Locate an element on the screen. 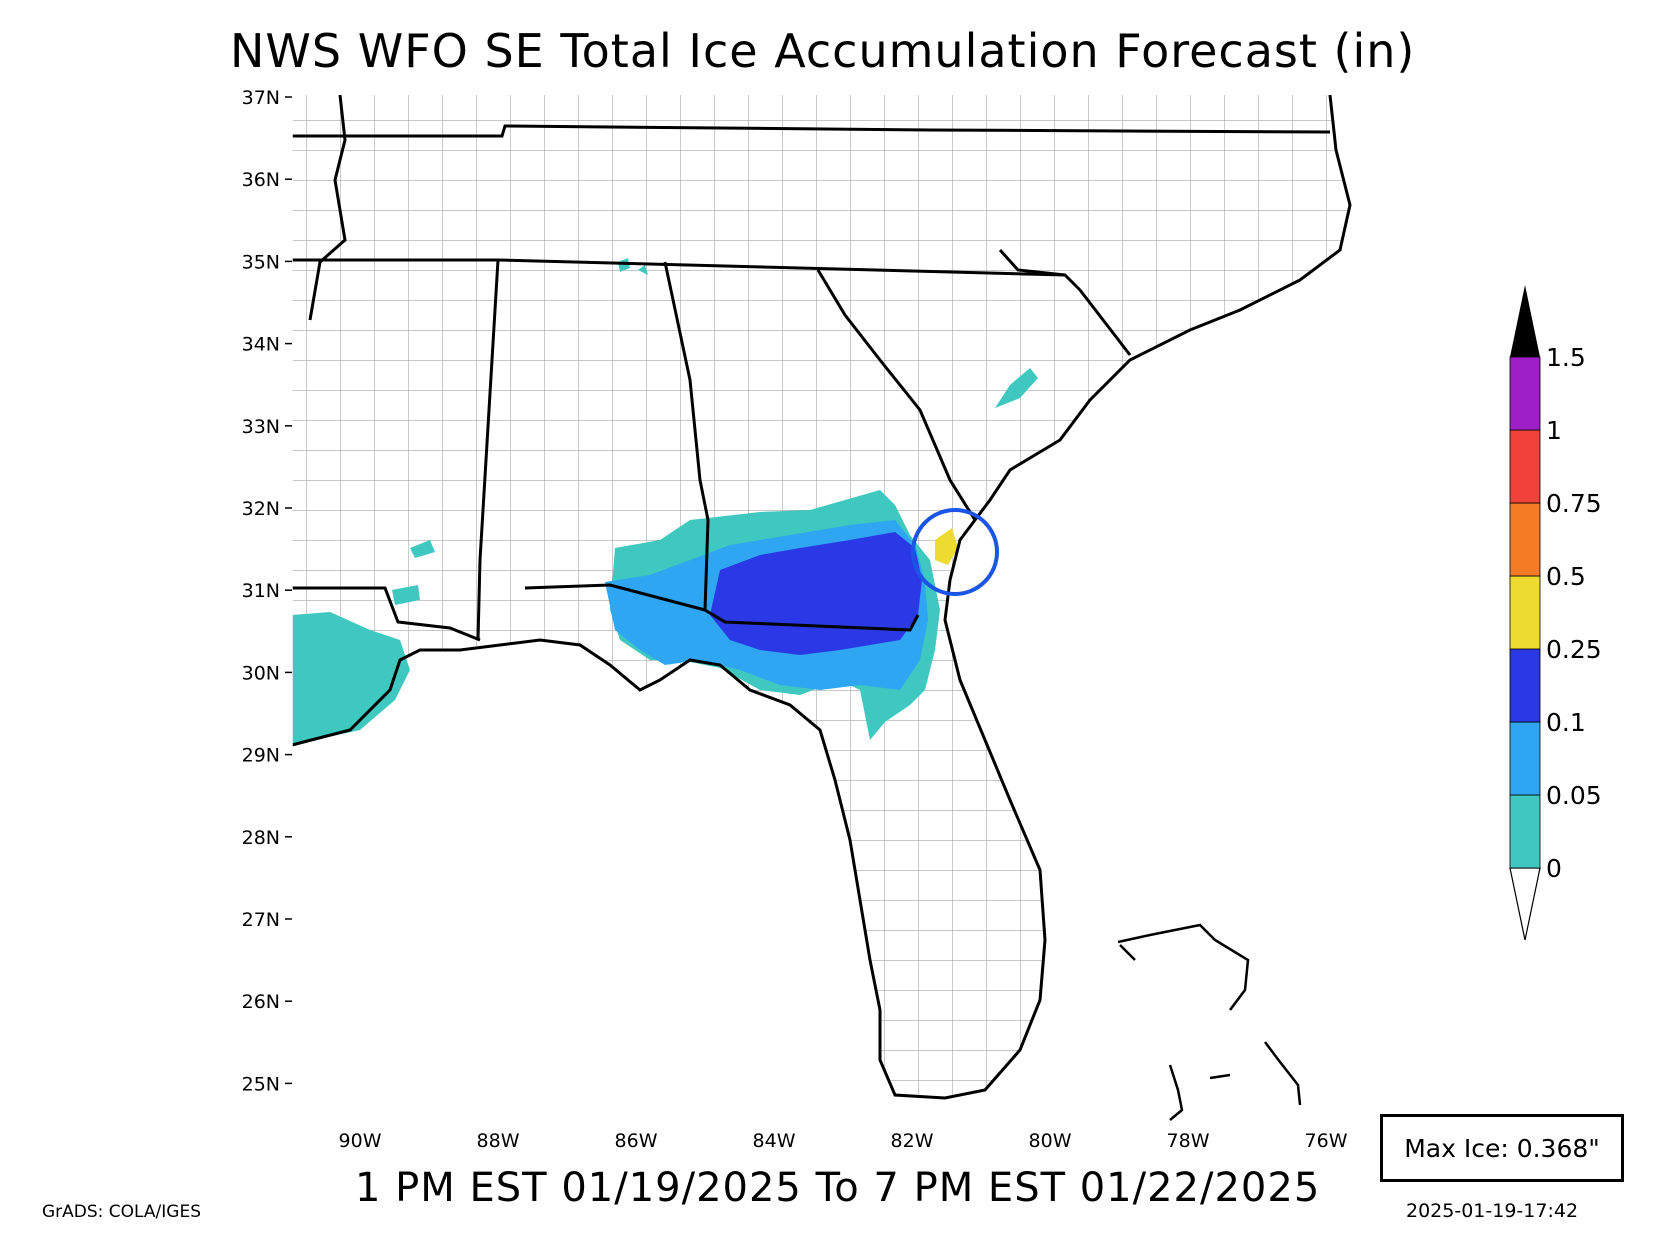 Image resolution: width=1668 pixels, height=1252 pixels. lat-tick-label: 30N is located at coordinates (261, 673).